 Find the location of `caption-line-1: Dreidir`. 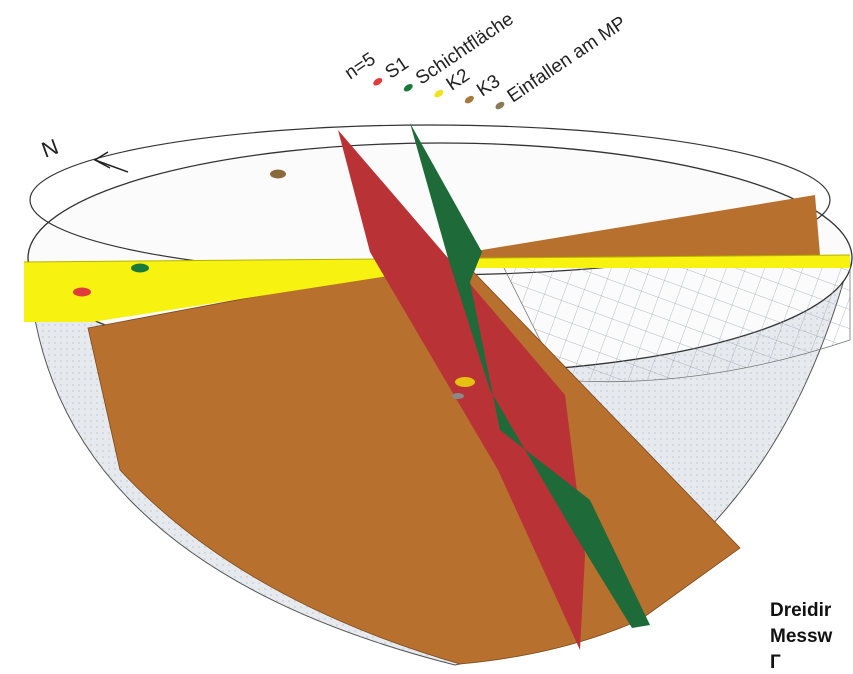

caption-line-1: Dreidir is located at coordinates (801, 610).